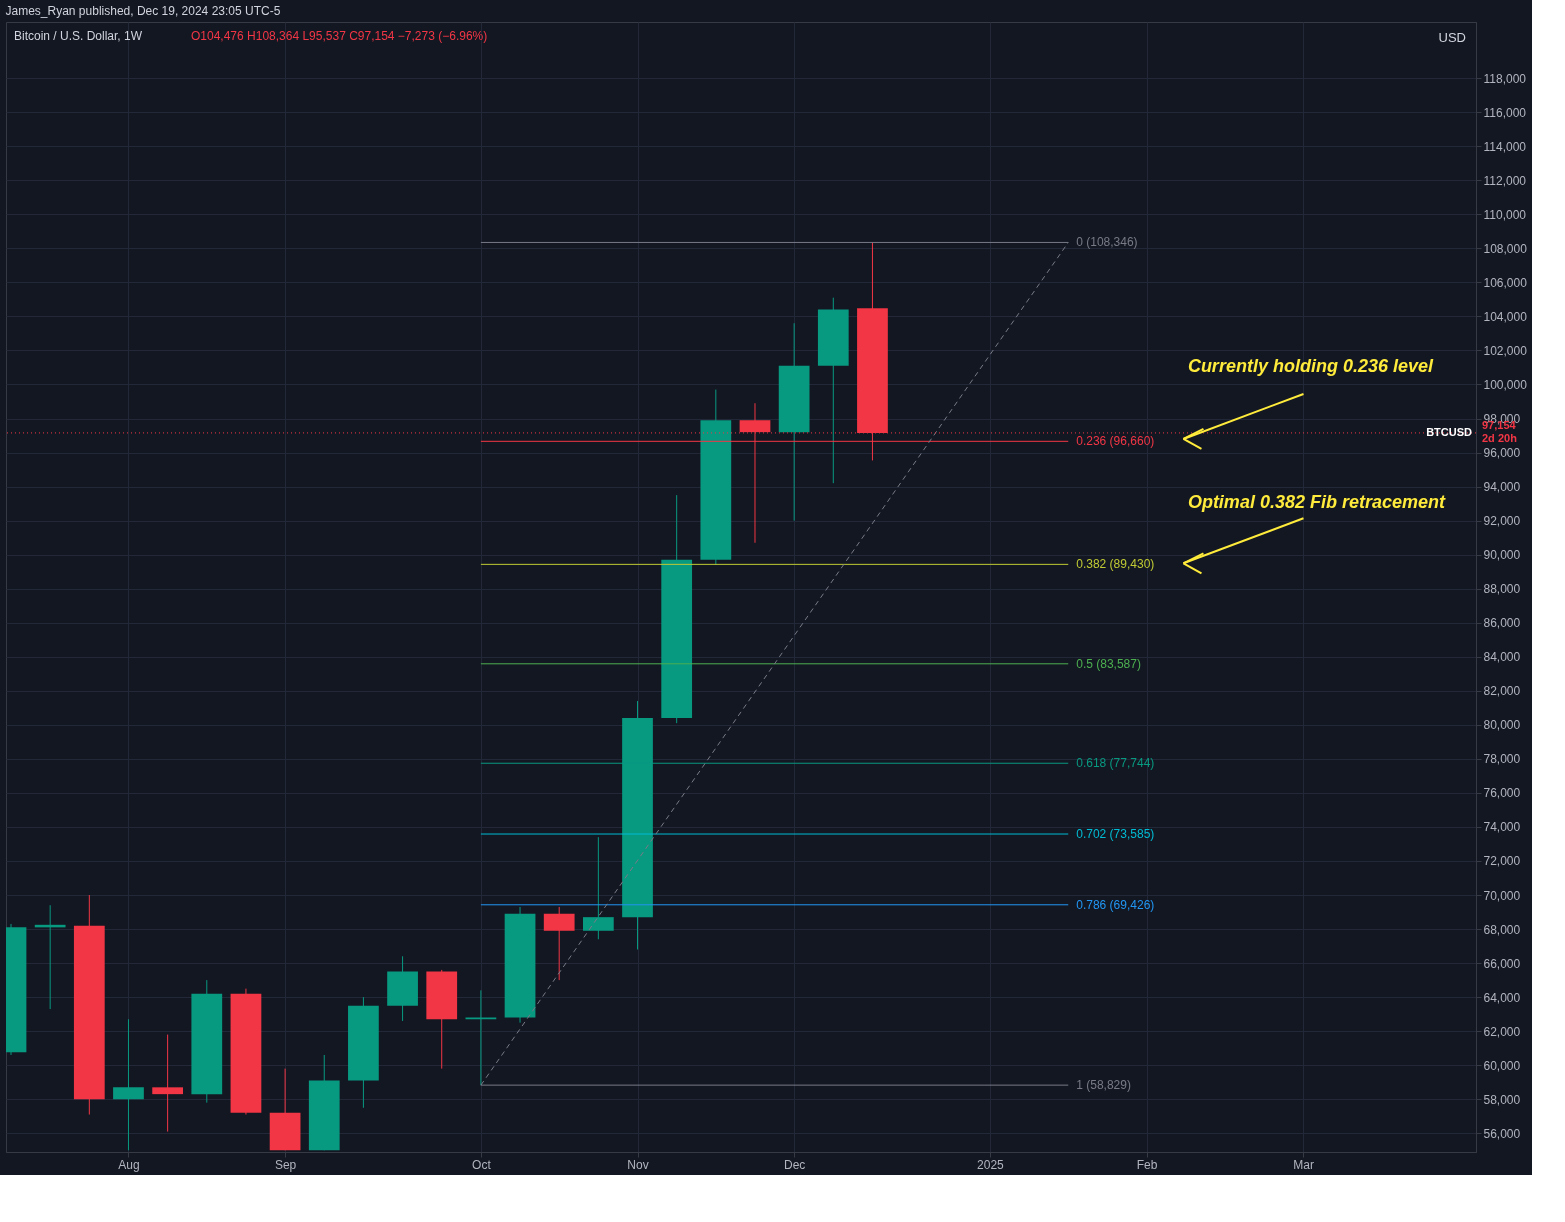 This screenshot has width=1565, height=1222. I want to click on y-tick-label: 80,000, so click(1502, 725).